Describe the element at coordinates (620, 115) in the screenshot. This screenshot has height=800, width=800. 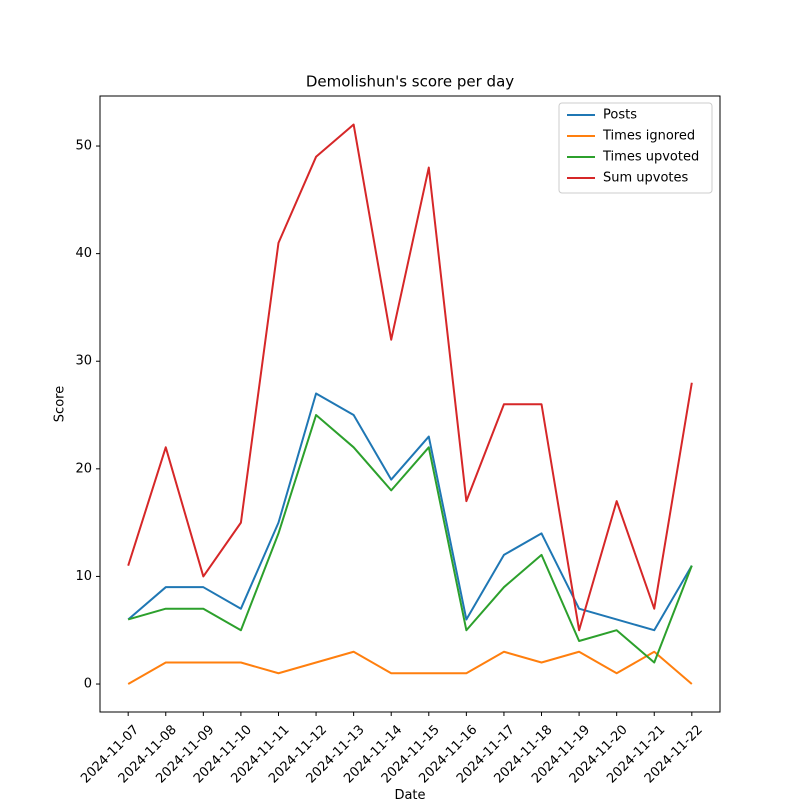
I see `legend-label: Posts` at that location.